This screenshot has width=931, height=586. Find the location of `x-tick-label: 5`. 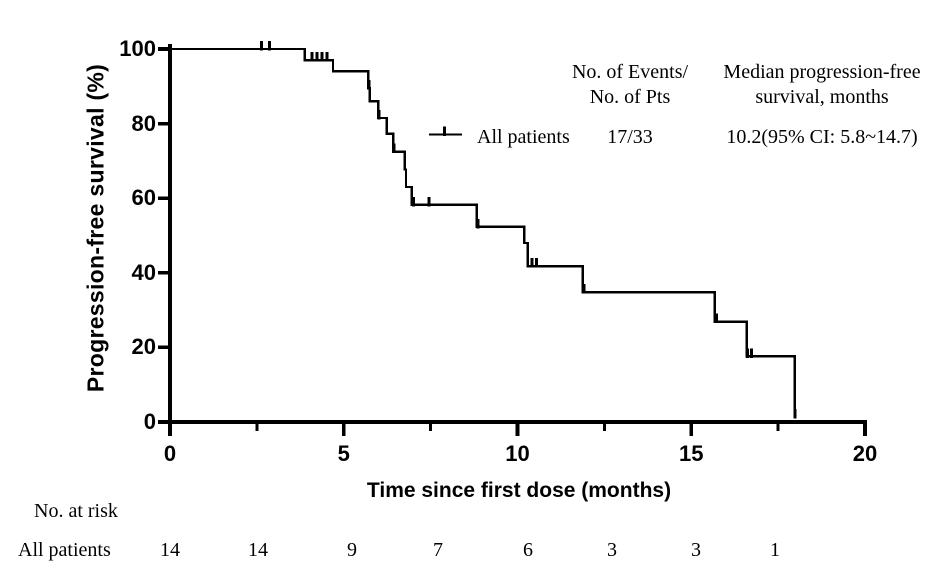

x-tick-label: 5 is located at coordinates (343, 453).